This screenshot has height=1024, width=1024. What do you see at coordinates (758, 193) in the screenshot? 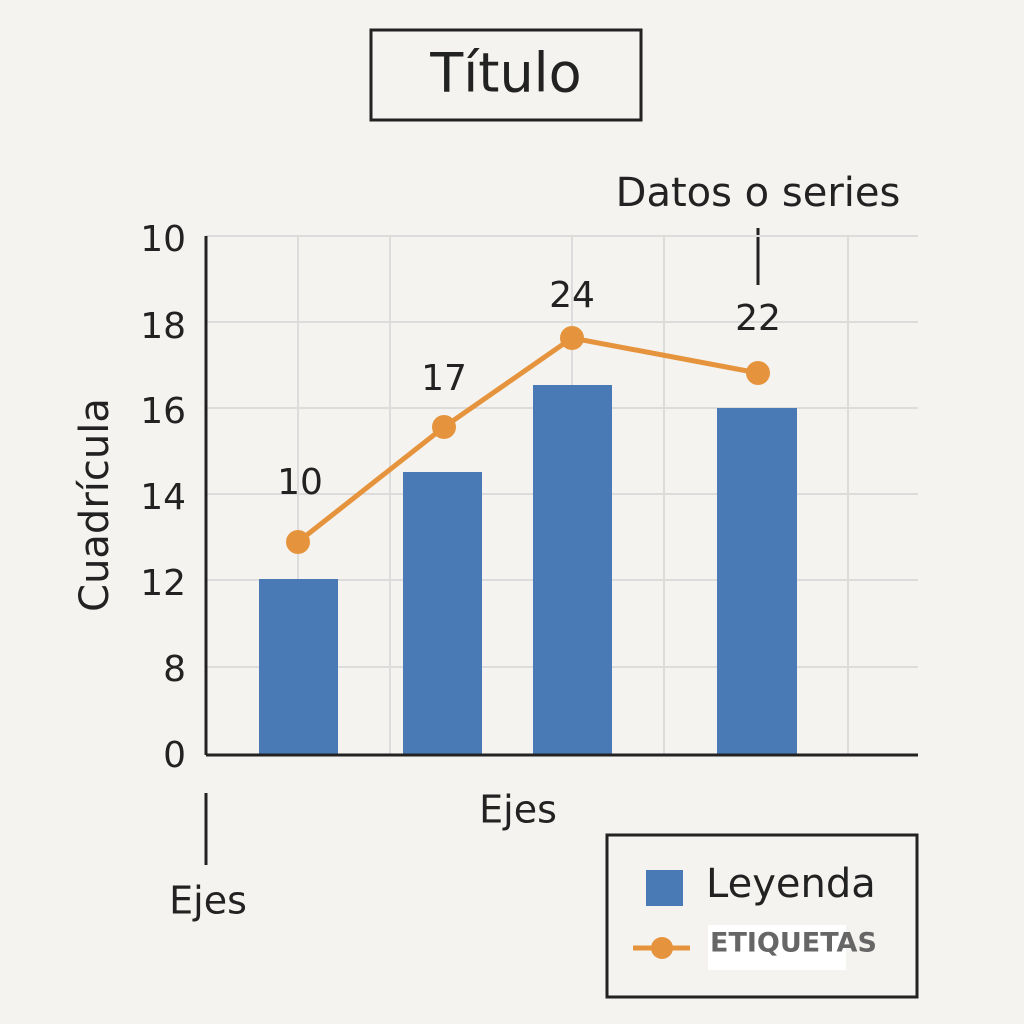
I see `series-annotation: Datos o series` at bounding box center [758, 193].